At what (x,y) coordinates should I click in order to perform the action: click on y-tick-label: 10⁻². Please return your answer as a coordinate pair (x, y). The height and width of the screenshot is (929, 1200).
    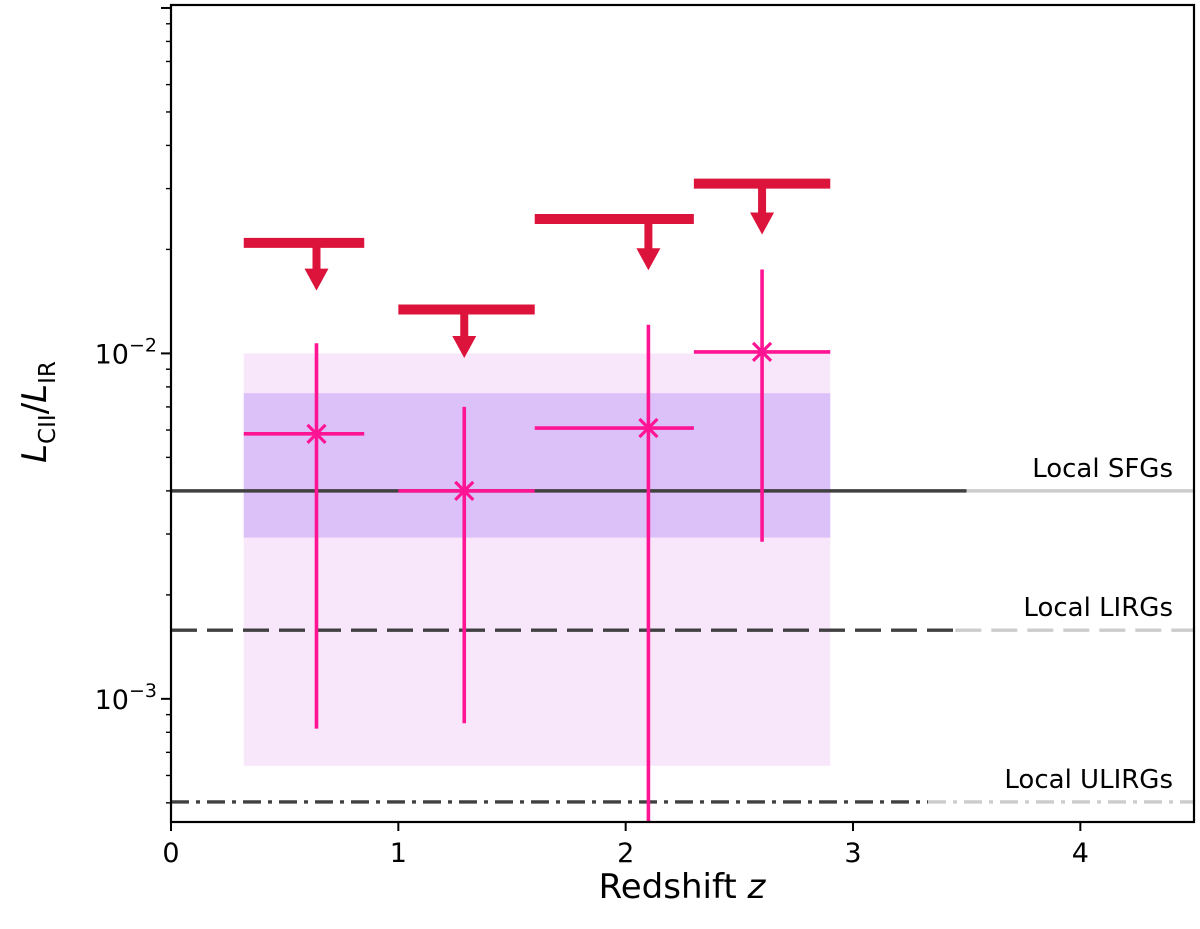
    Looking at the image, I should click on (126, 352).